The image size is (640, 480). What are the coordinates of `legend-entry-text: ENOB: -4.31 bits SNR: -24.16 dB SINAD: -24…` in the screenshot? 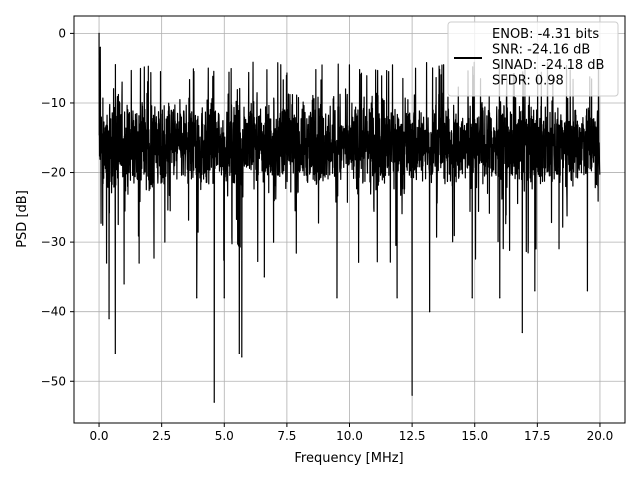 It's located at (548, 58).